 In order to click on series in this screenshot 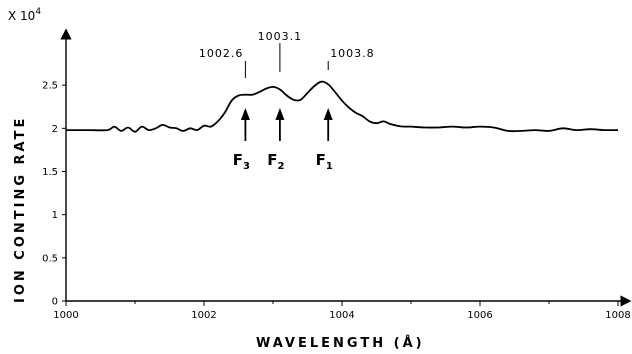, I will do `click(342, 106)`.